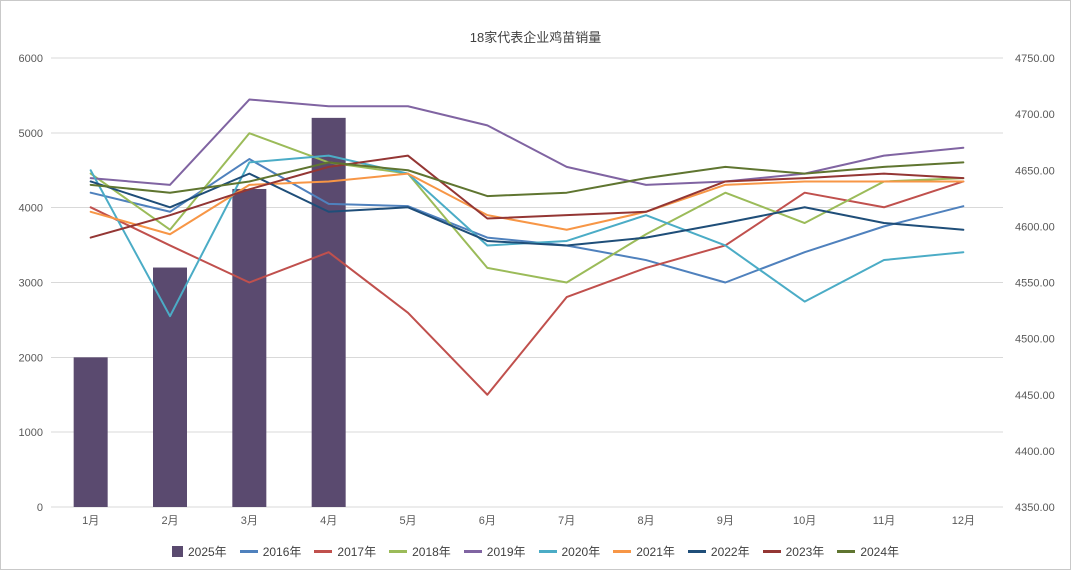  I want to click on x-axis-label: 1月, so click(90, 521).